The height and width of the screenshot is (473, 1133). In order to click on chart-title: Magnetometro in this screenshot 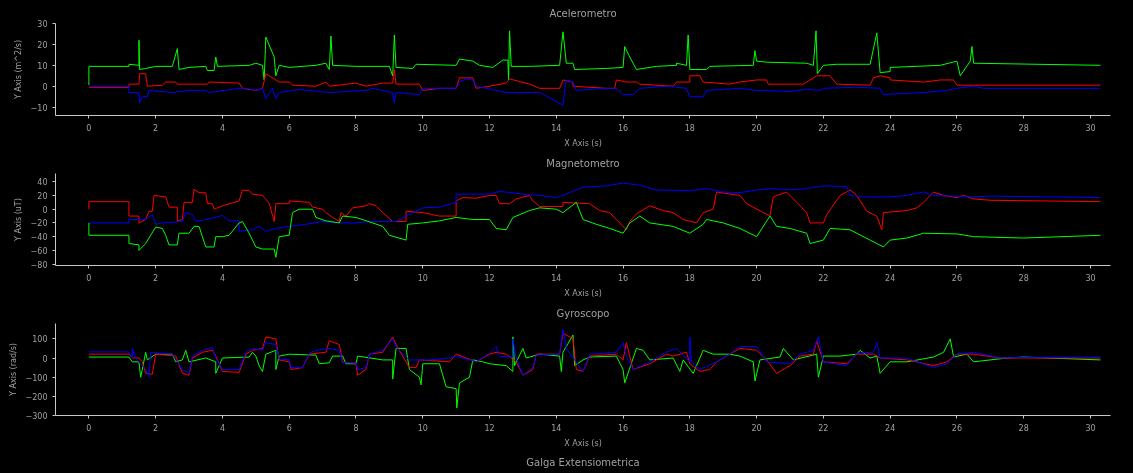, I will do `click(583, 163)`.